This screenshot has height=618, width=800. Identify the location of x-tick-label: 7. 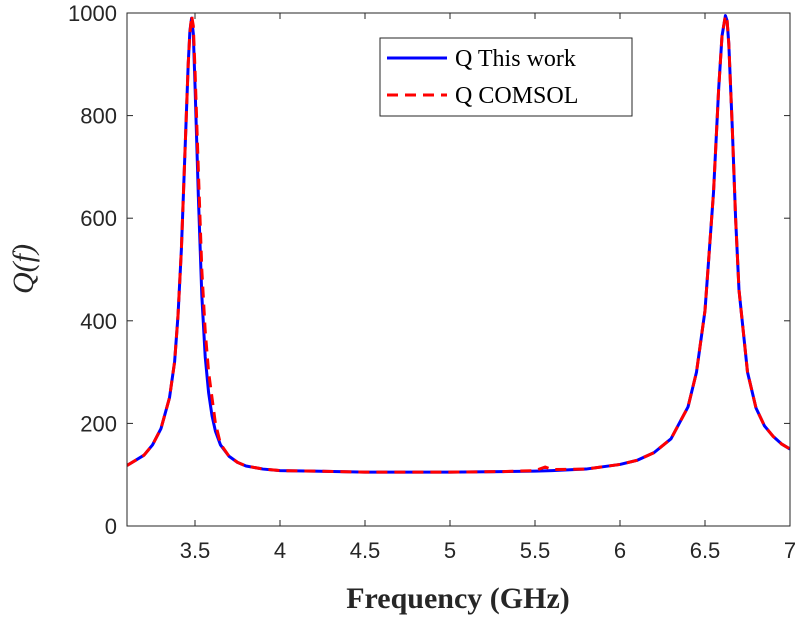
(790, 550).